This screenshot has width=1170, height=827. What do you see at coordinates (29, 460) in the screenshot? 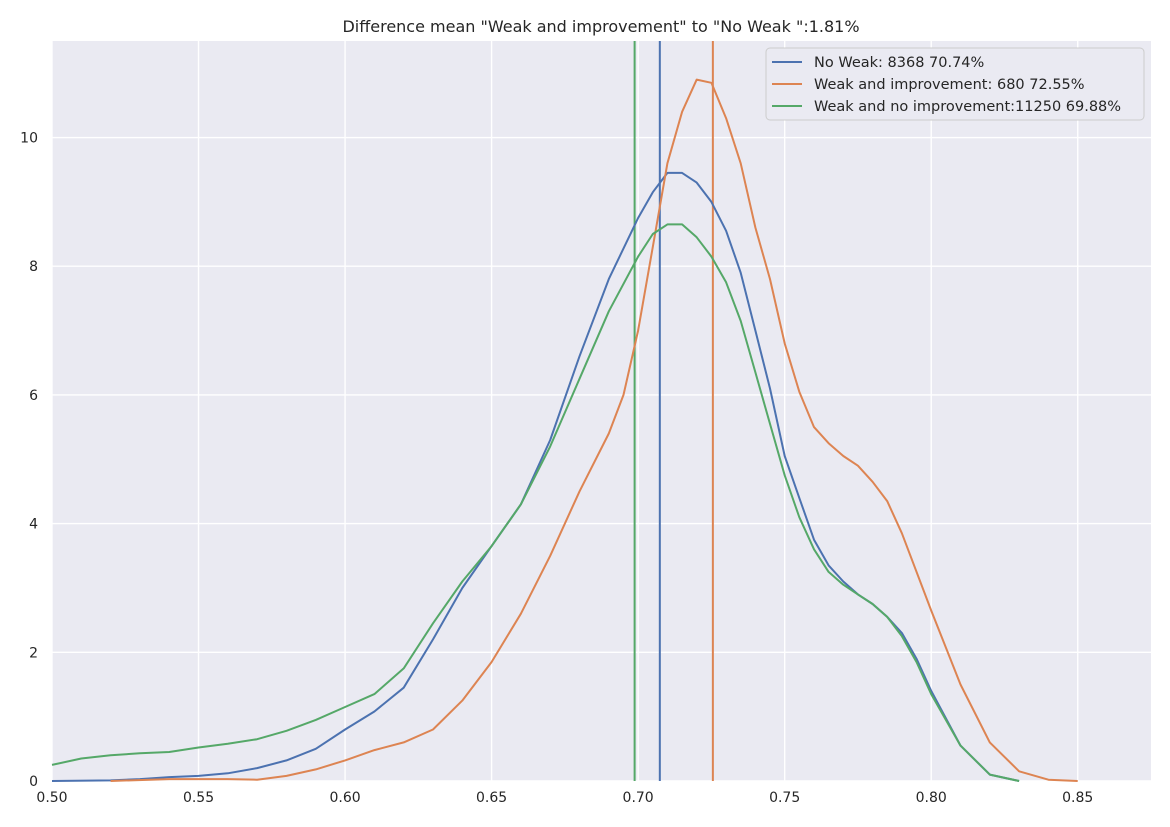
I see `y-axis-ticks: 0 2 4 6 8 10` at bounding box center [29, 460].